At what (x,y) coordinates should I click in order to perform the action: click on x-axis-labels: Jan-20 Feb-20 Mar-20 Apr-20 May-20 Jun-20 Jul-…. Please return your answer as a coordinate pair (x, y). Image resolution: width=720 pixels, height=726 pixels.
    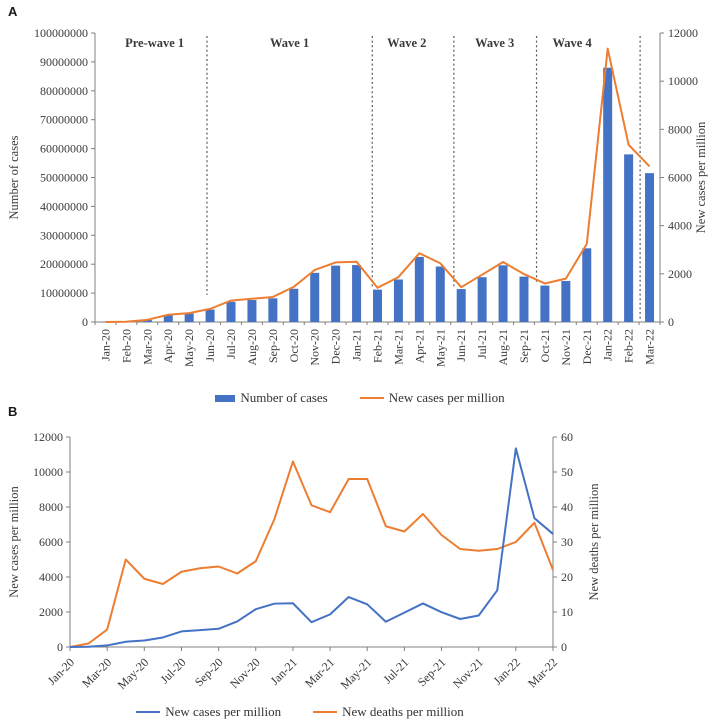
    Looking at the image, I should click on (377, 348).